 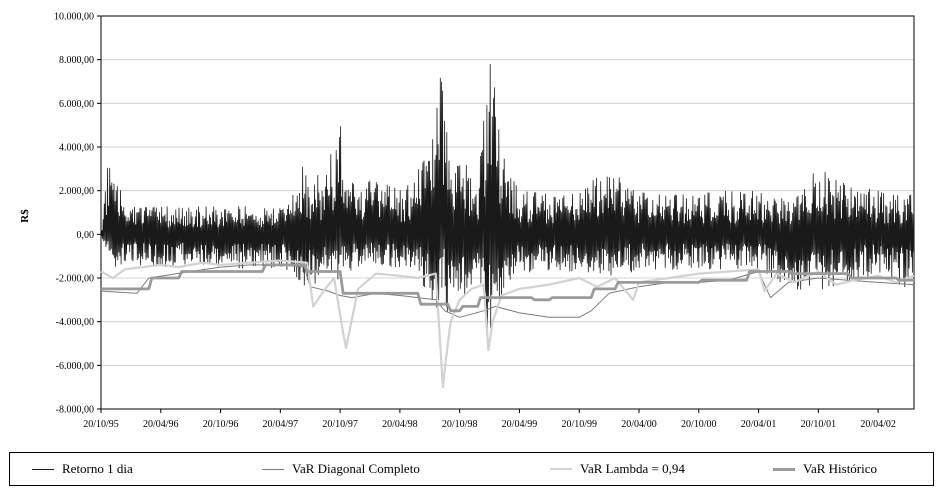 I want to click on legend-label-retorno: Retorno 1 dia, so click(x=97, y=468).